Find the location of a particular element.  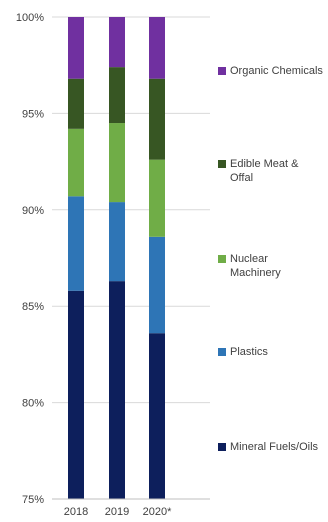

legend-item-organic-chemicals: Organic Chemicals is located at coordinates (272, 71).